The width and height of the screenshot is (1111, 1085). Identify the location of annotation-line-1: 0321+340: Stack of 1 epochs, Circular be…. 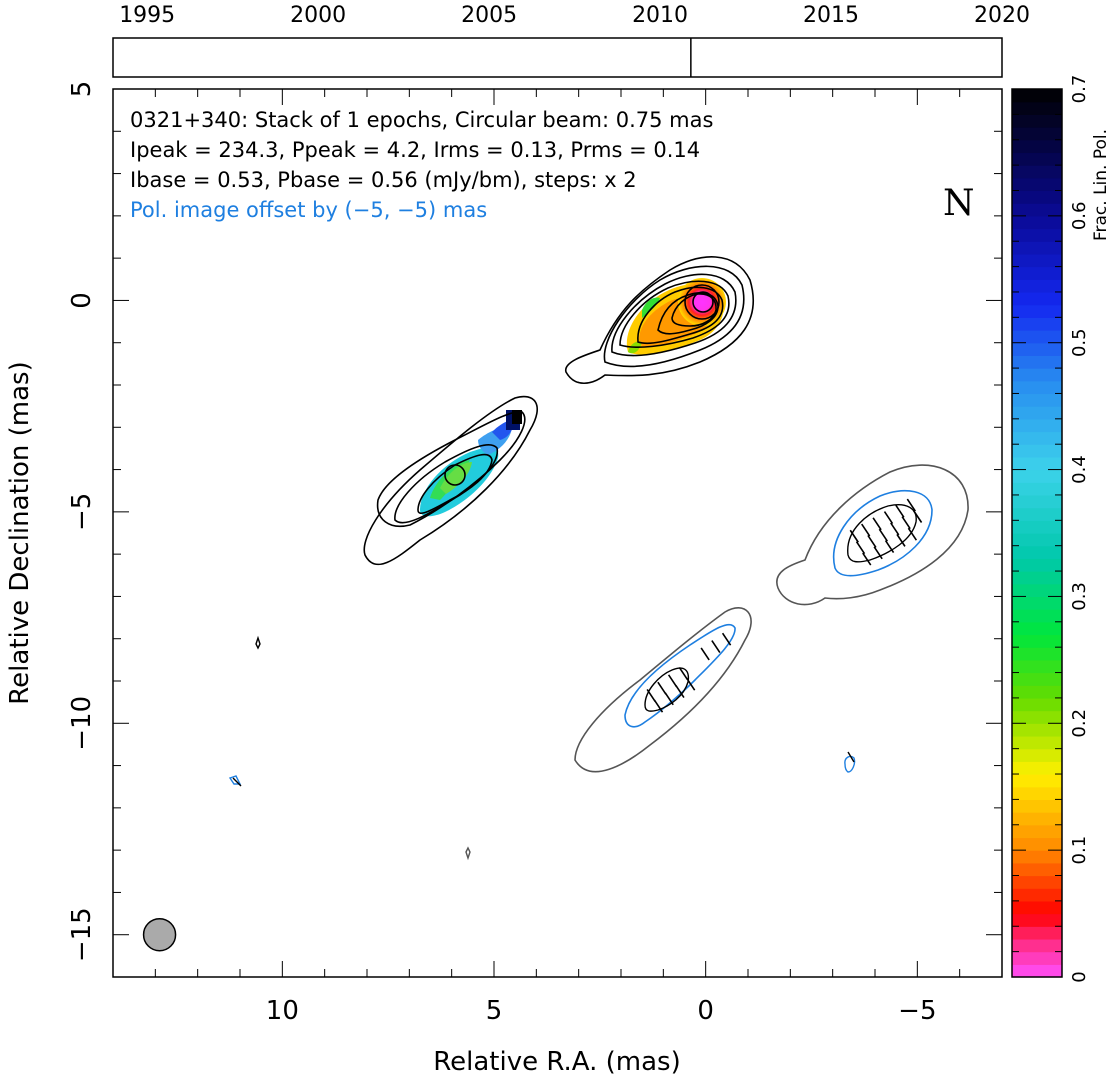
(421, 120).